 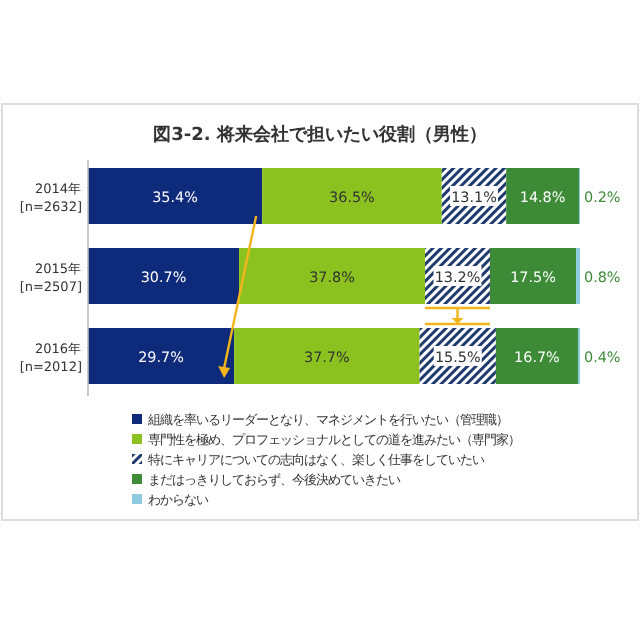 What do you see at coordinates (320, 135) in the screenshot?
I see `chart-title: 図3-2. 将来会社で担いたい役割（男性）` at bounding box center [320, 135].